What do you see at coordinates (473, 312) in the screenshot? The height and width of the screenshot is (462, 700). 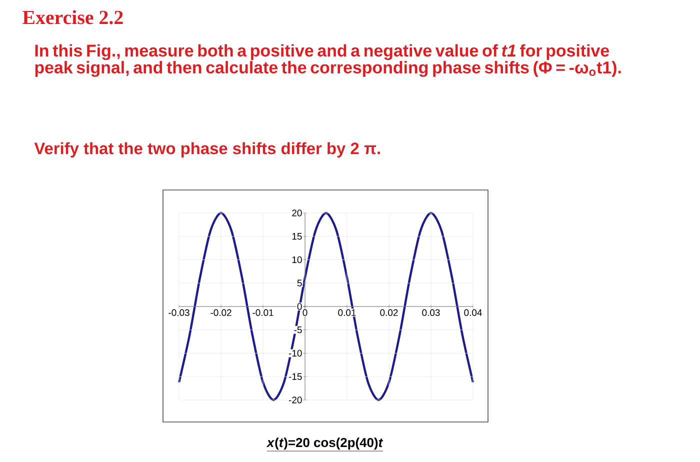 I see `x-tick-label: 0.04` at bounding box center [473, 312].